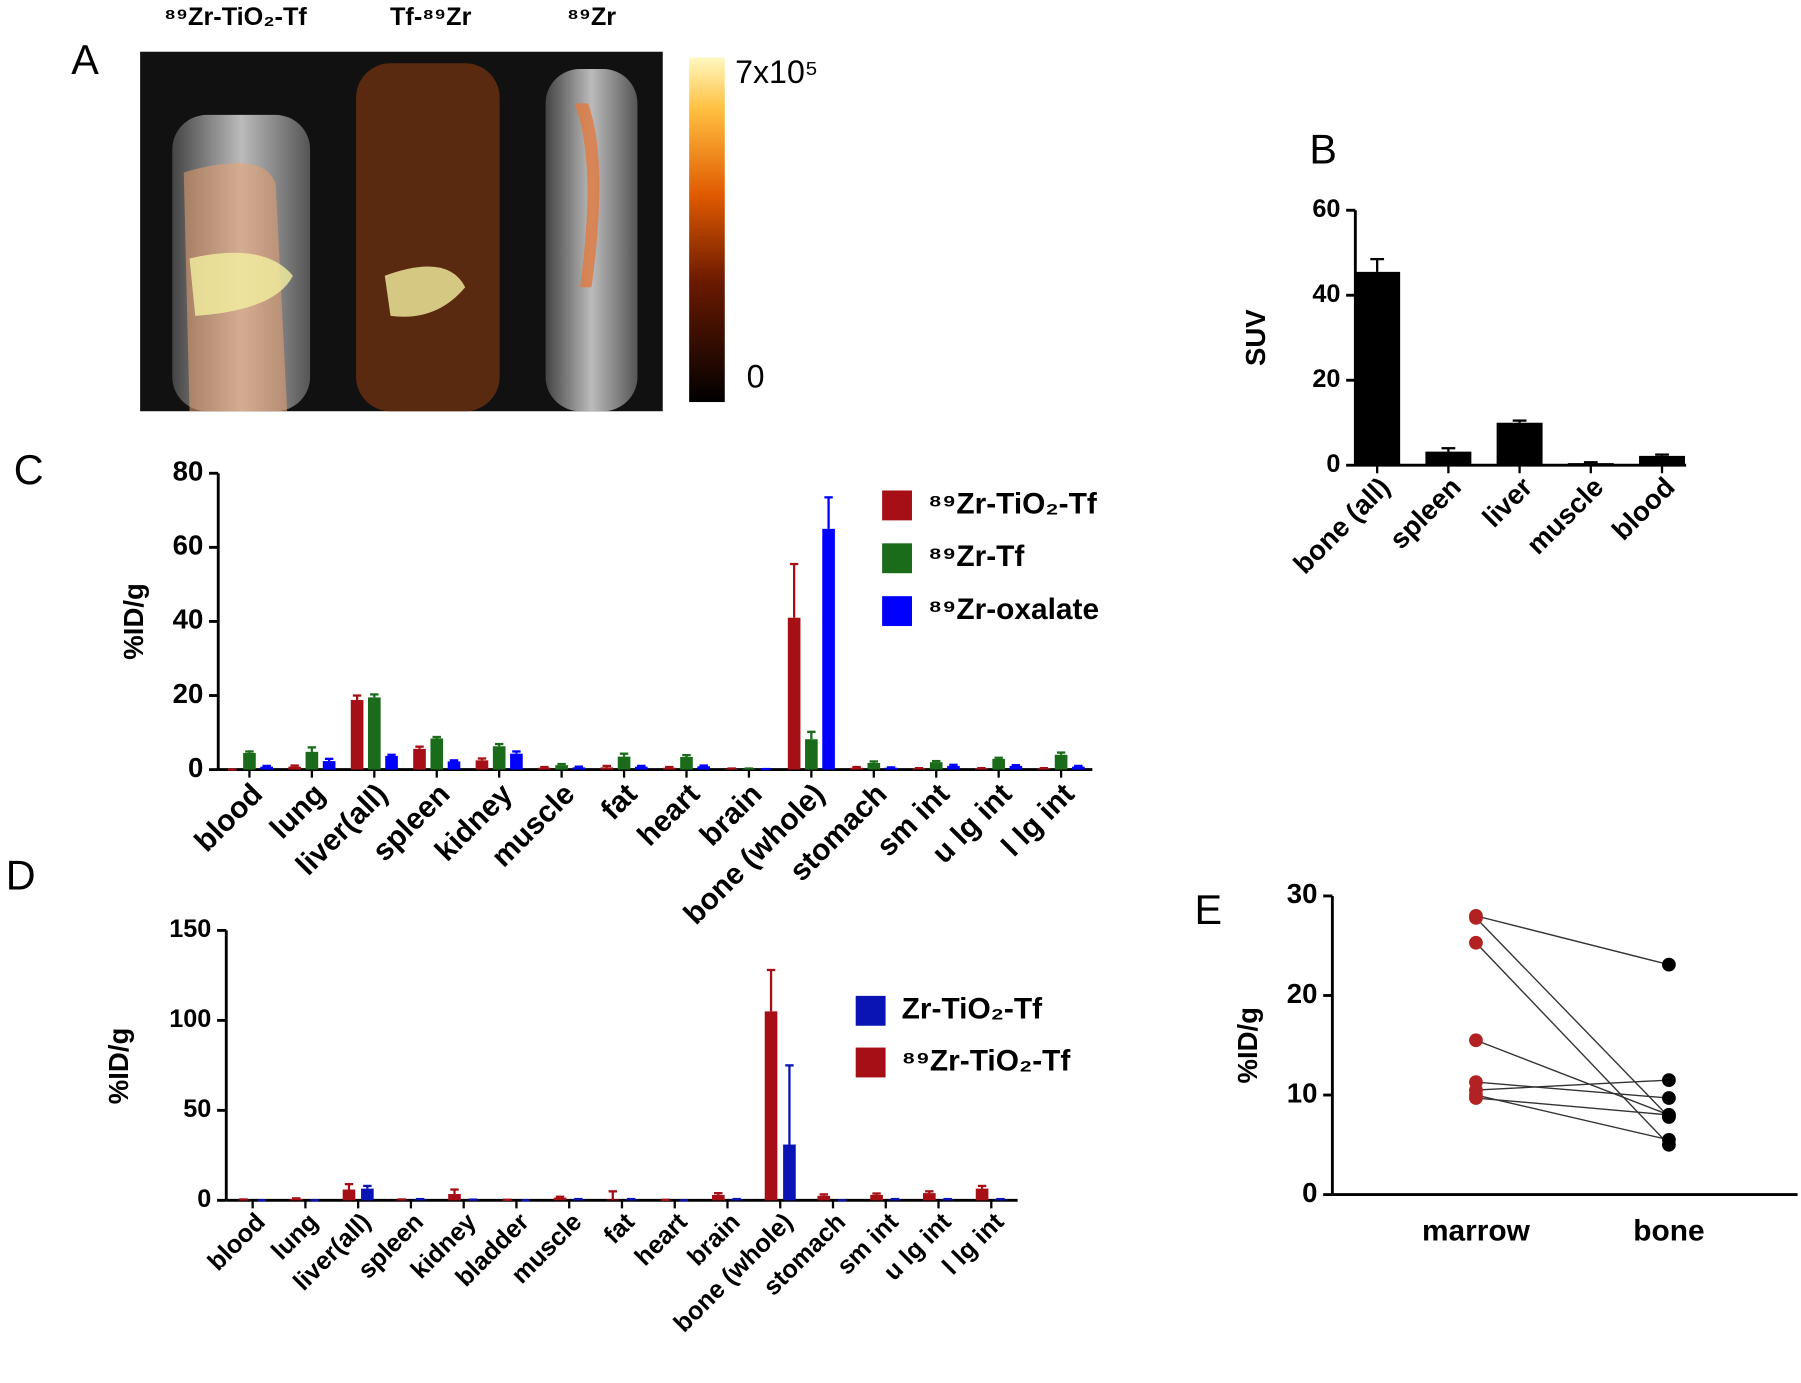 Image resolution: width=1801 pixels, height=1383 pixels. Describe the element at coordinates (1326, 379) in the screenshot. I see `y-tick-label: 20` at that location.